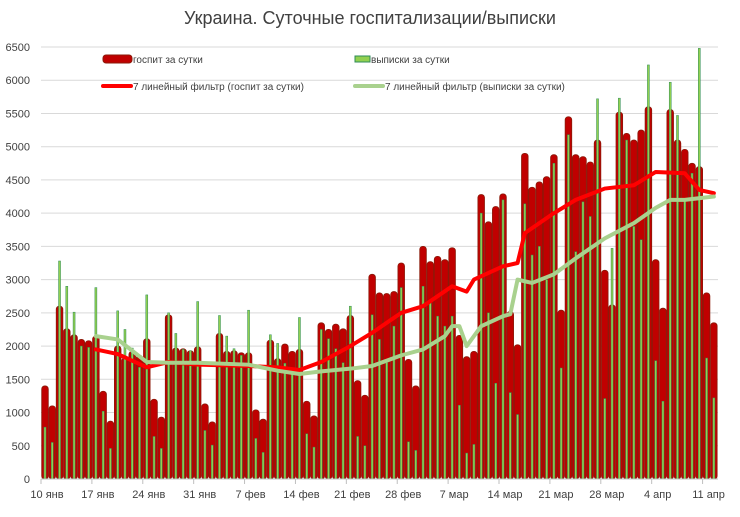 Image resolution: width=740 pixels, height=517 pixels. What do you see at coordinates (18, 414) in the screenshot?
I see `y-tick-label: 1000` at bounding box center [18, 414].